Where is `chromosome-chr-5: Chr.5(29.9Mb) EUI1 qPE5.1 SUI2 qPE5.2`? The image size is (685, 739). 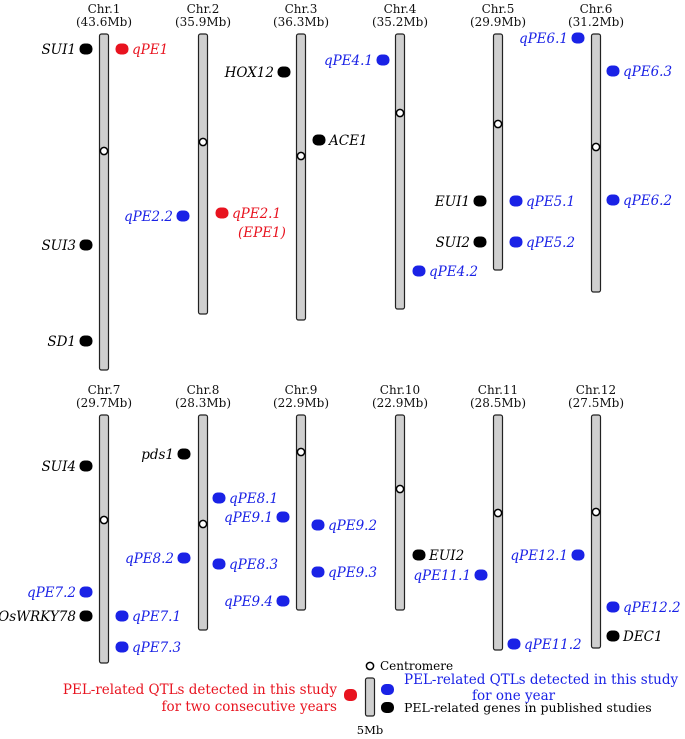 chromosome-chr-5: Chr.5(29.9Mb) EUI1 qPE5.1 SUI2 qPE5.2 is located at coordinates (504, 136).